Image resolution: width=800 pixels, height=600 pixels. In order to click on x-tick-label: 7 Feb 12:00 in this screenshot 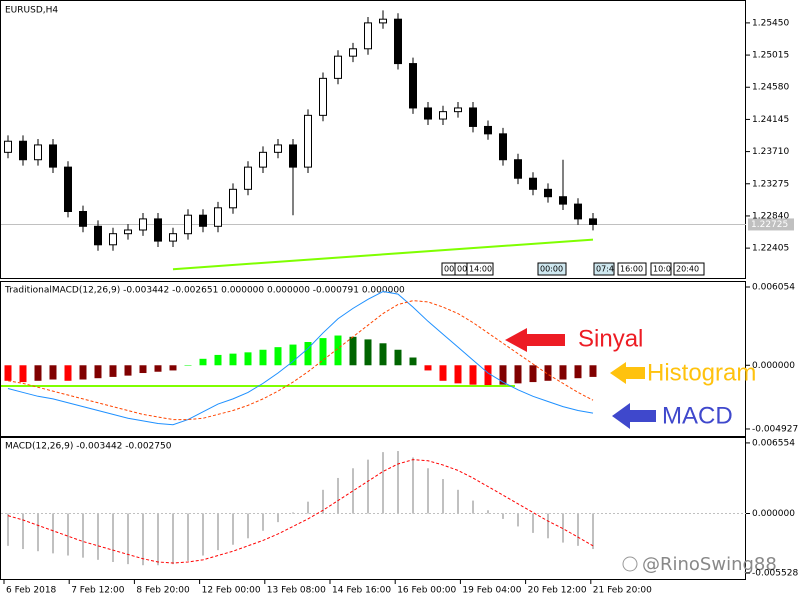, I will do `click(98, 591)`.